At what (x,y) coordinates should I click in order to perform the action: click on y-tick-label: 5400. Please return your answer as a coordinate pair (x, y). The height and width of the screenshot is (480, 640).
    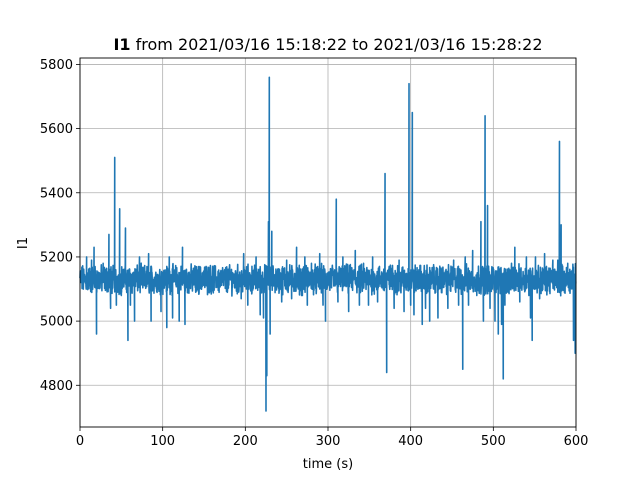
    Looking at the image, I should click on (56, 193).